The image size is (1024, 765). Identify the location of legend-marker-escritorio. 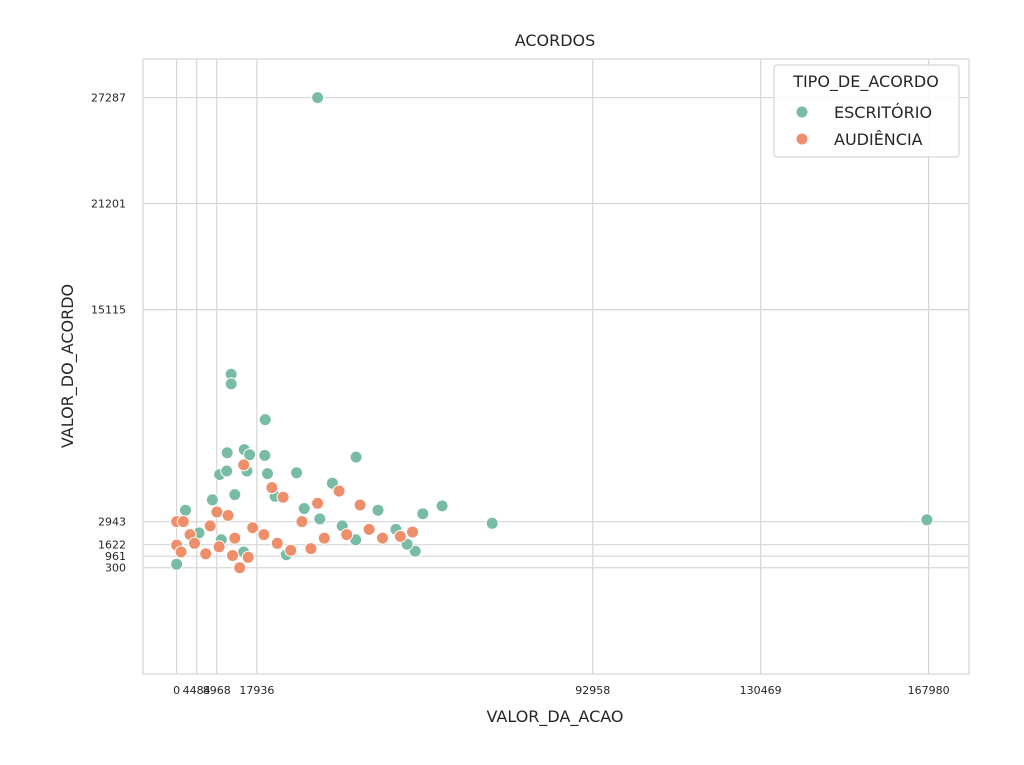
(802, 112).